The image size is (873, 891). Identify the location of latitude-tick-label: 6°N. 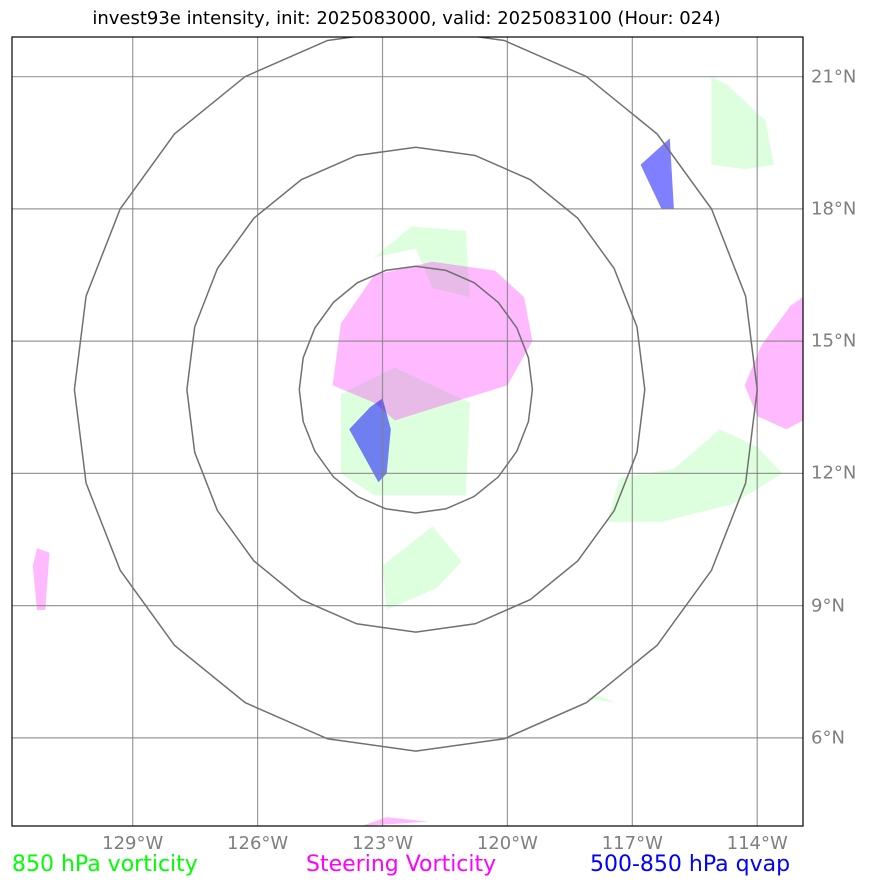
(828, 738).